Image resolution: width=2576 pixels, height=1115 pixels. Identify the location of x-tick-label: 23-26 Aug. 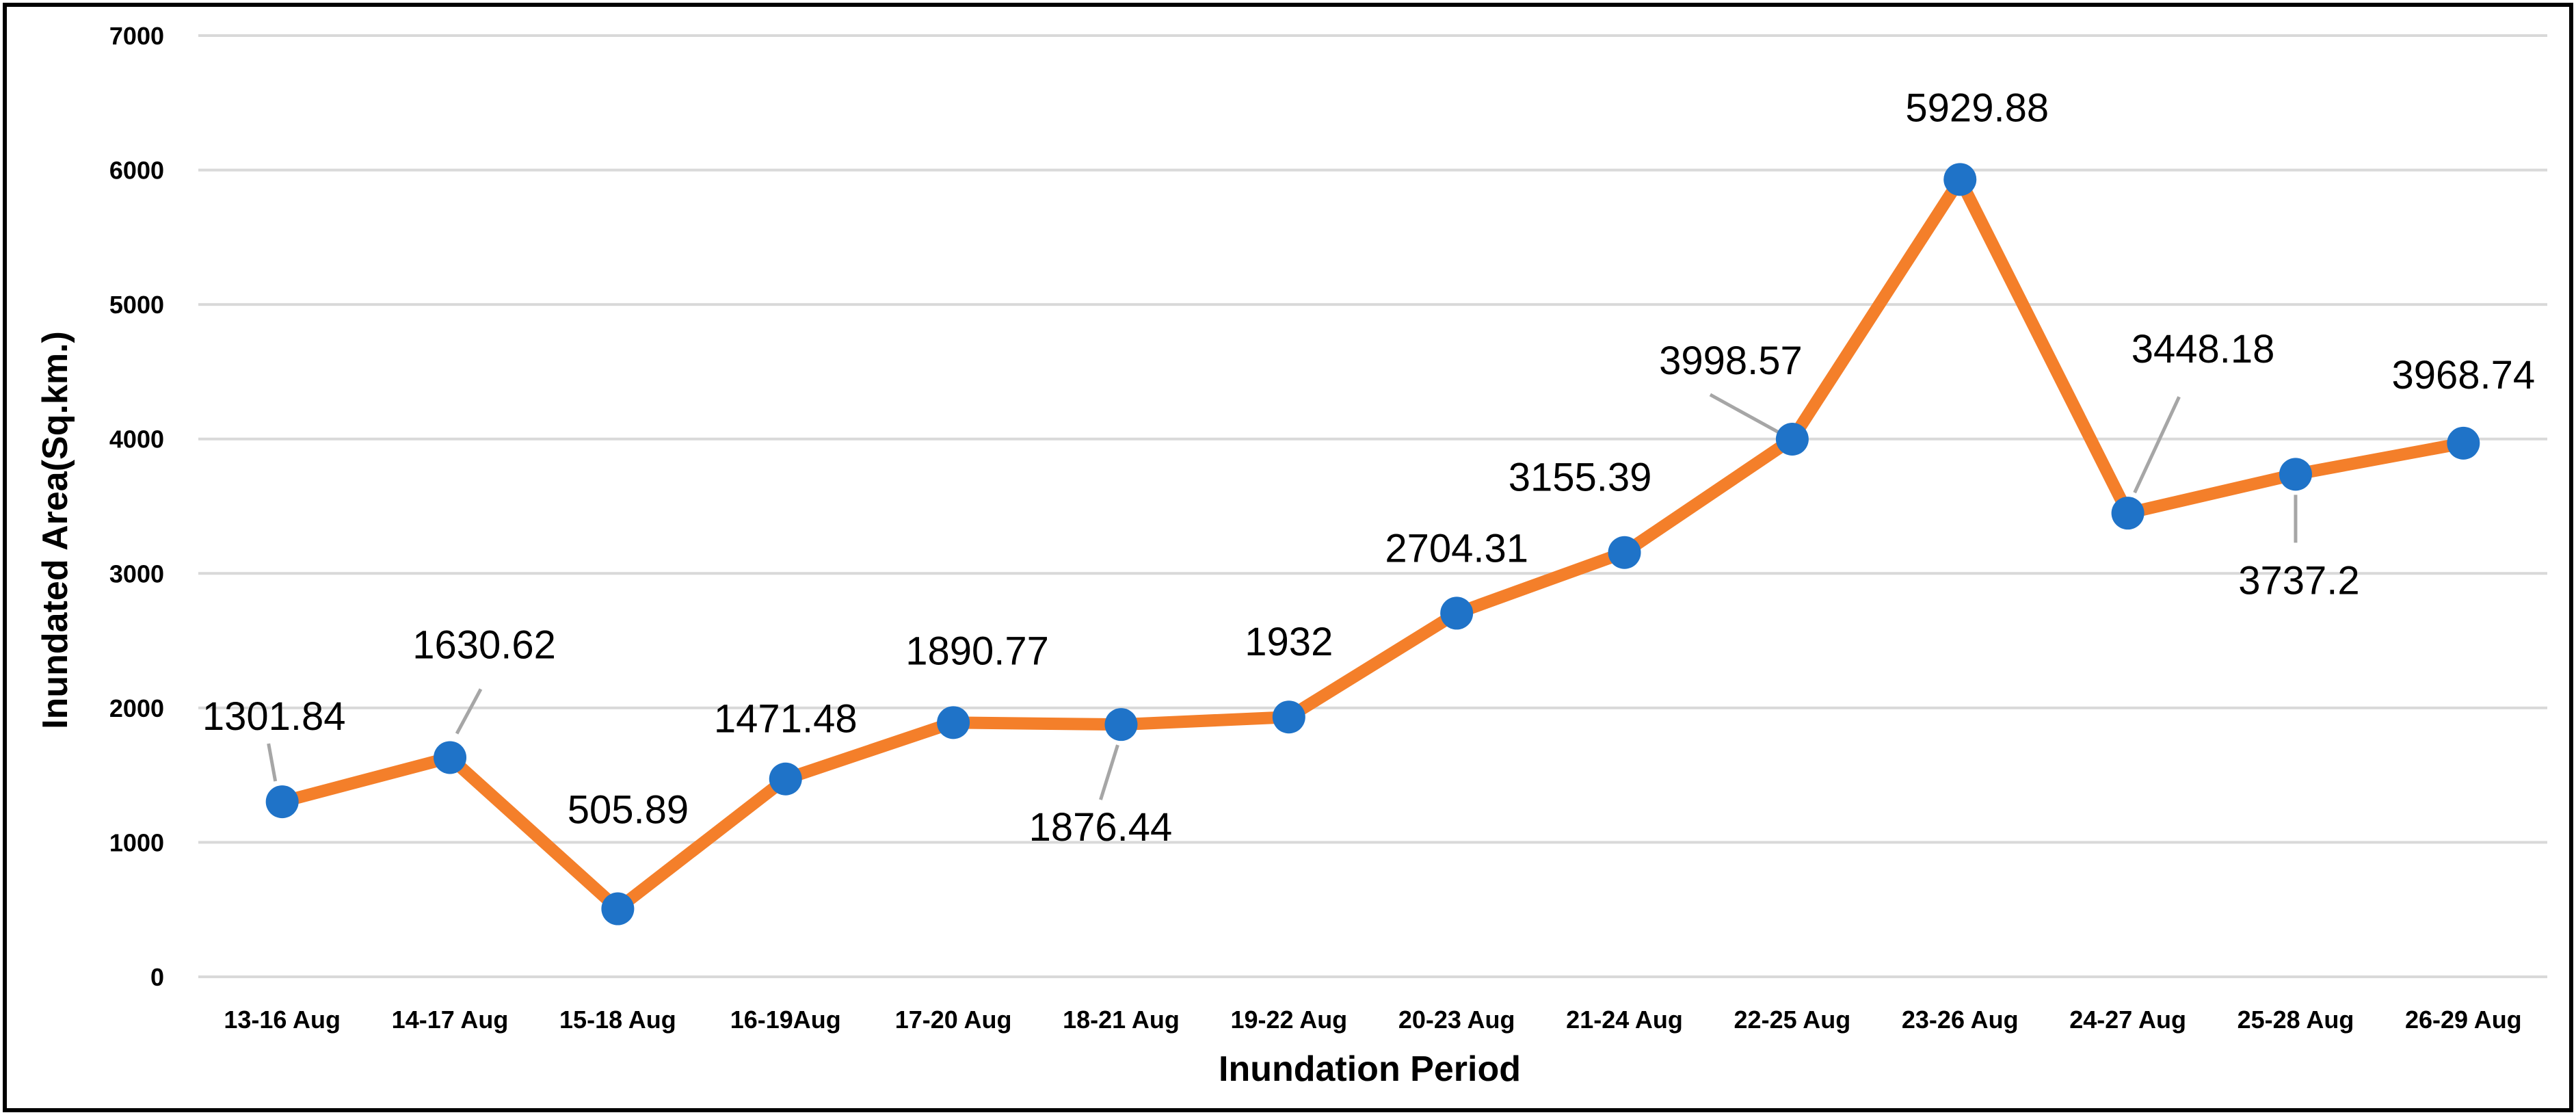
(1960, 1020).